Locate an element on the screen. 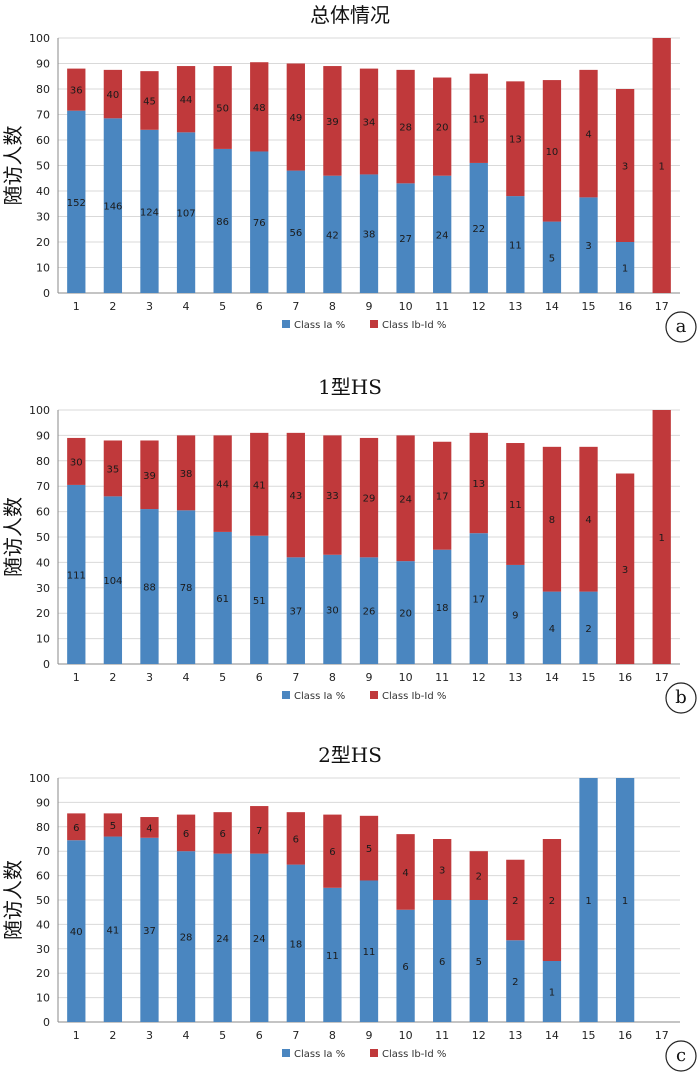 This screenshot has height=1080, width=700. data-label-class-ib-id: 43 is located at coordinates (295, 496).